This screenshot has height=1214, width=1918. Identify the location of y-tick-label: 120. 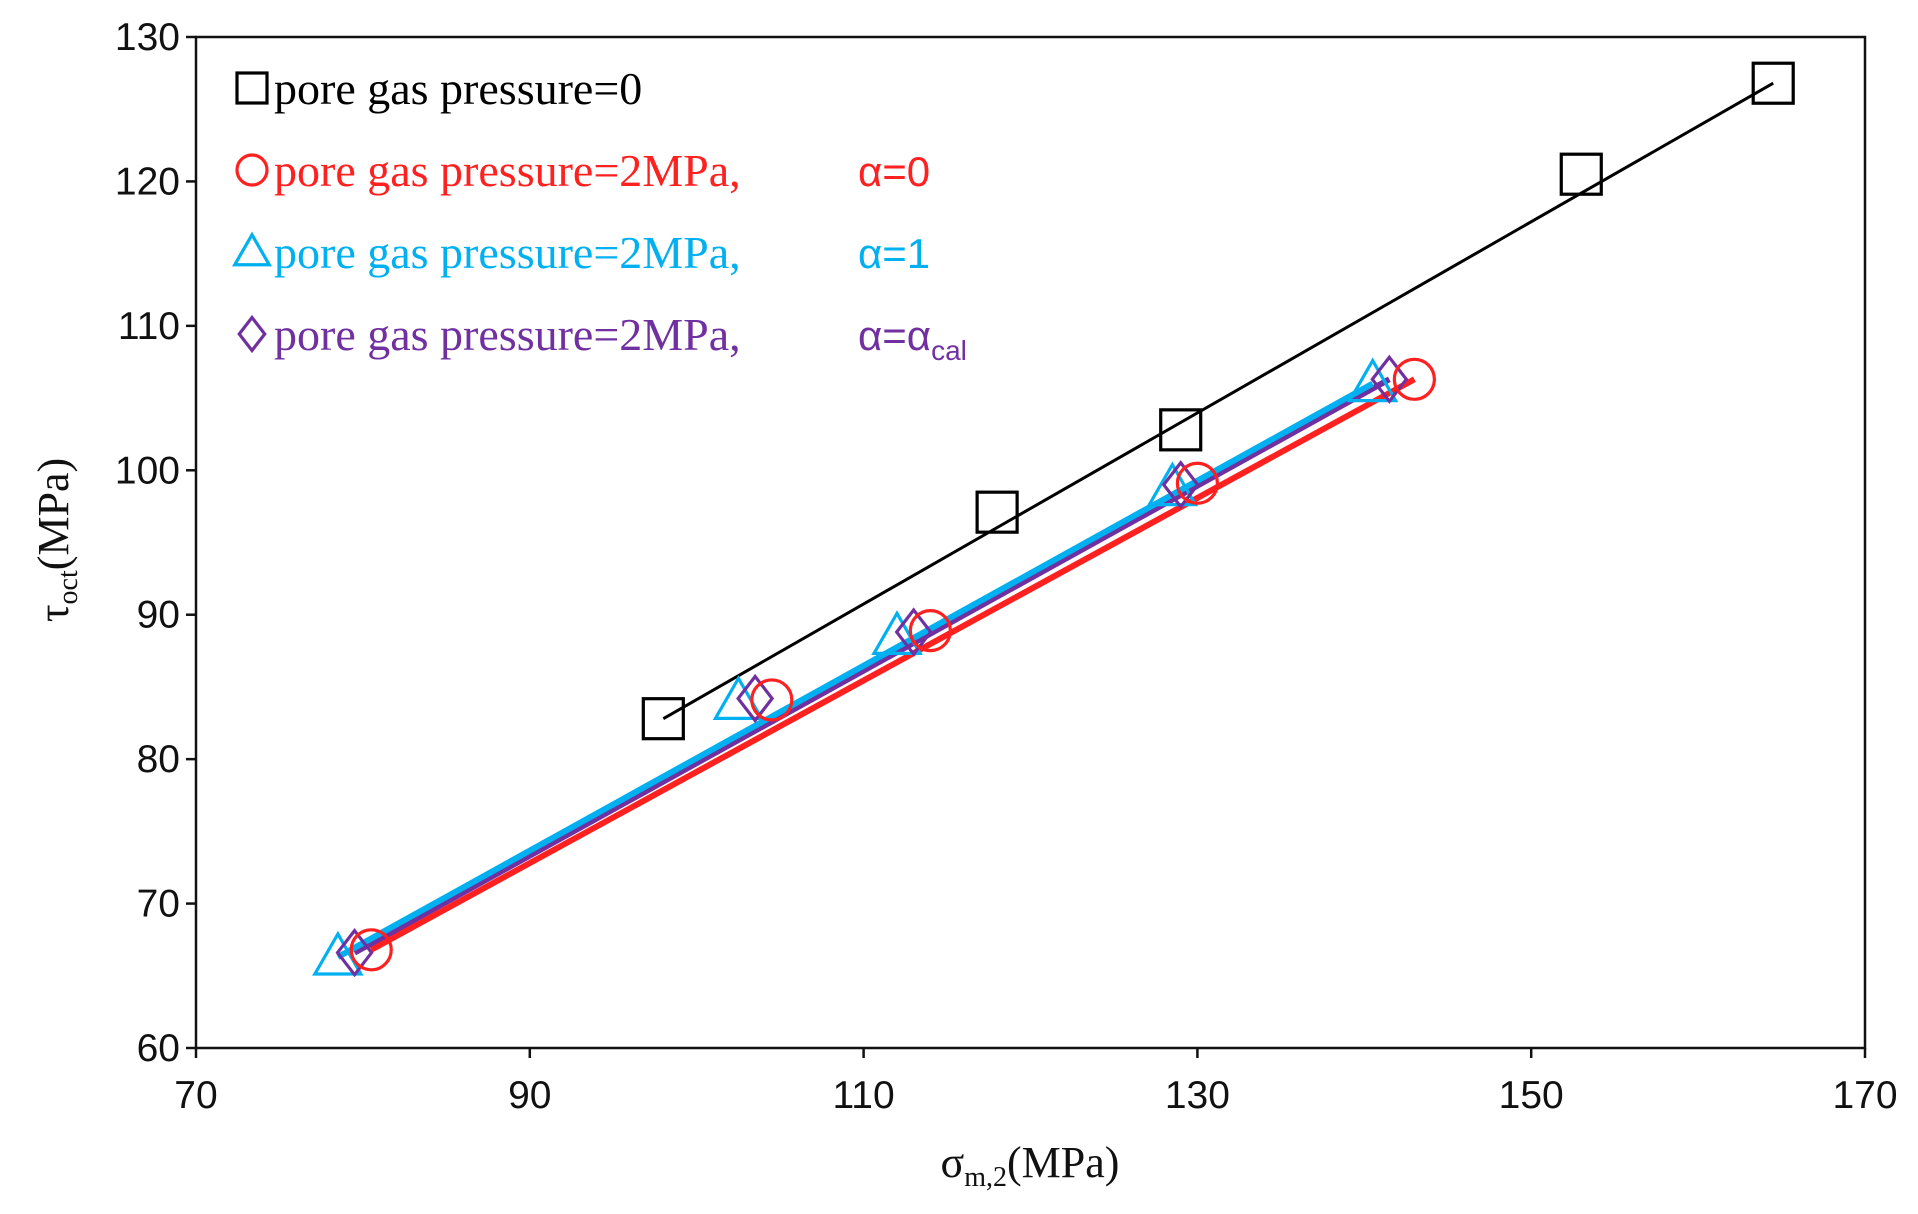
(147, 181).